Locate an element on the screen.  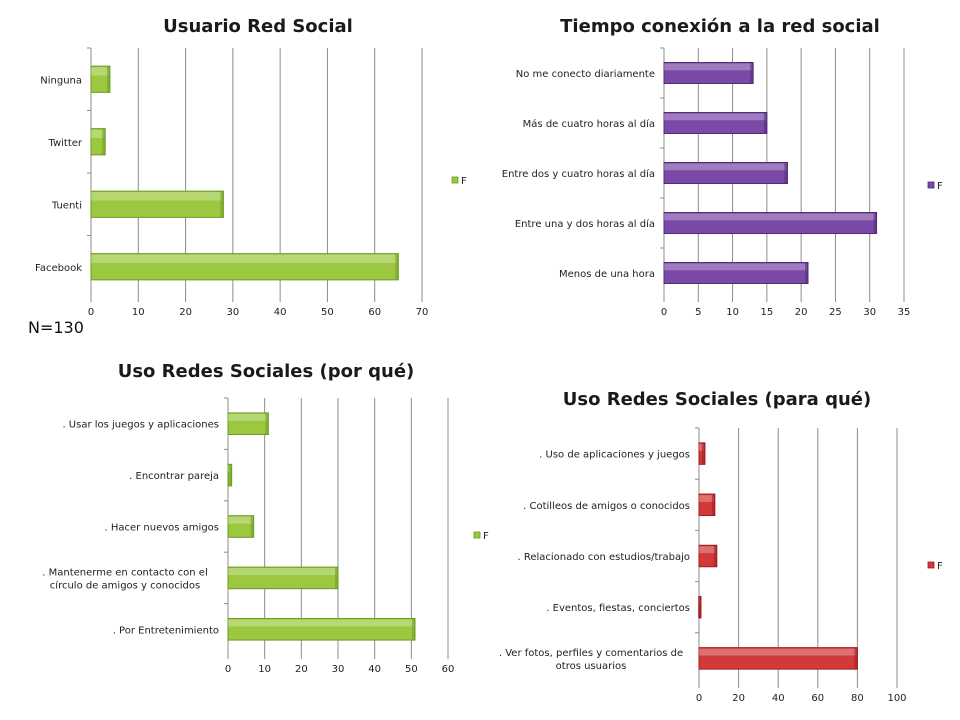
x-tick-label: 100 is located at coordinates (896, 698).